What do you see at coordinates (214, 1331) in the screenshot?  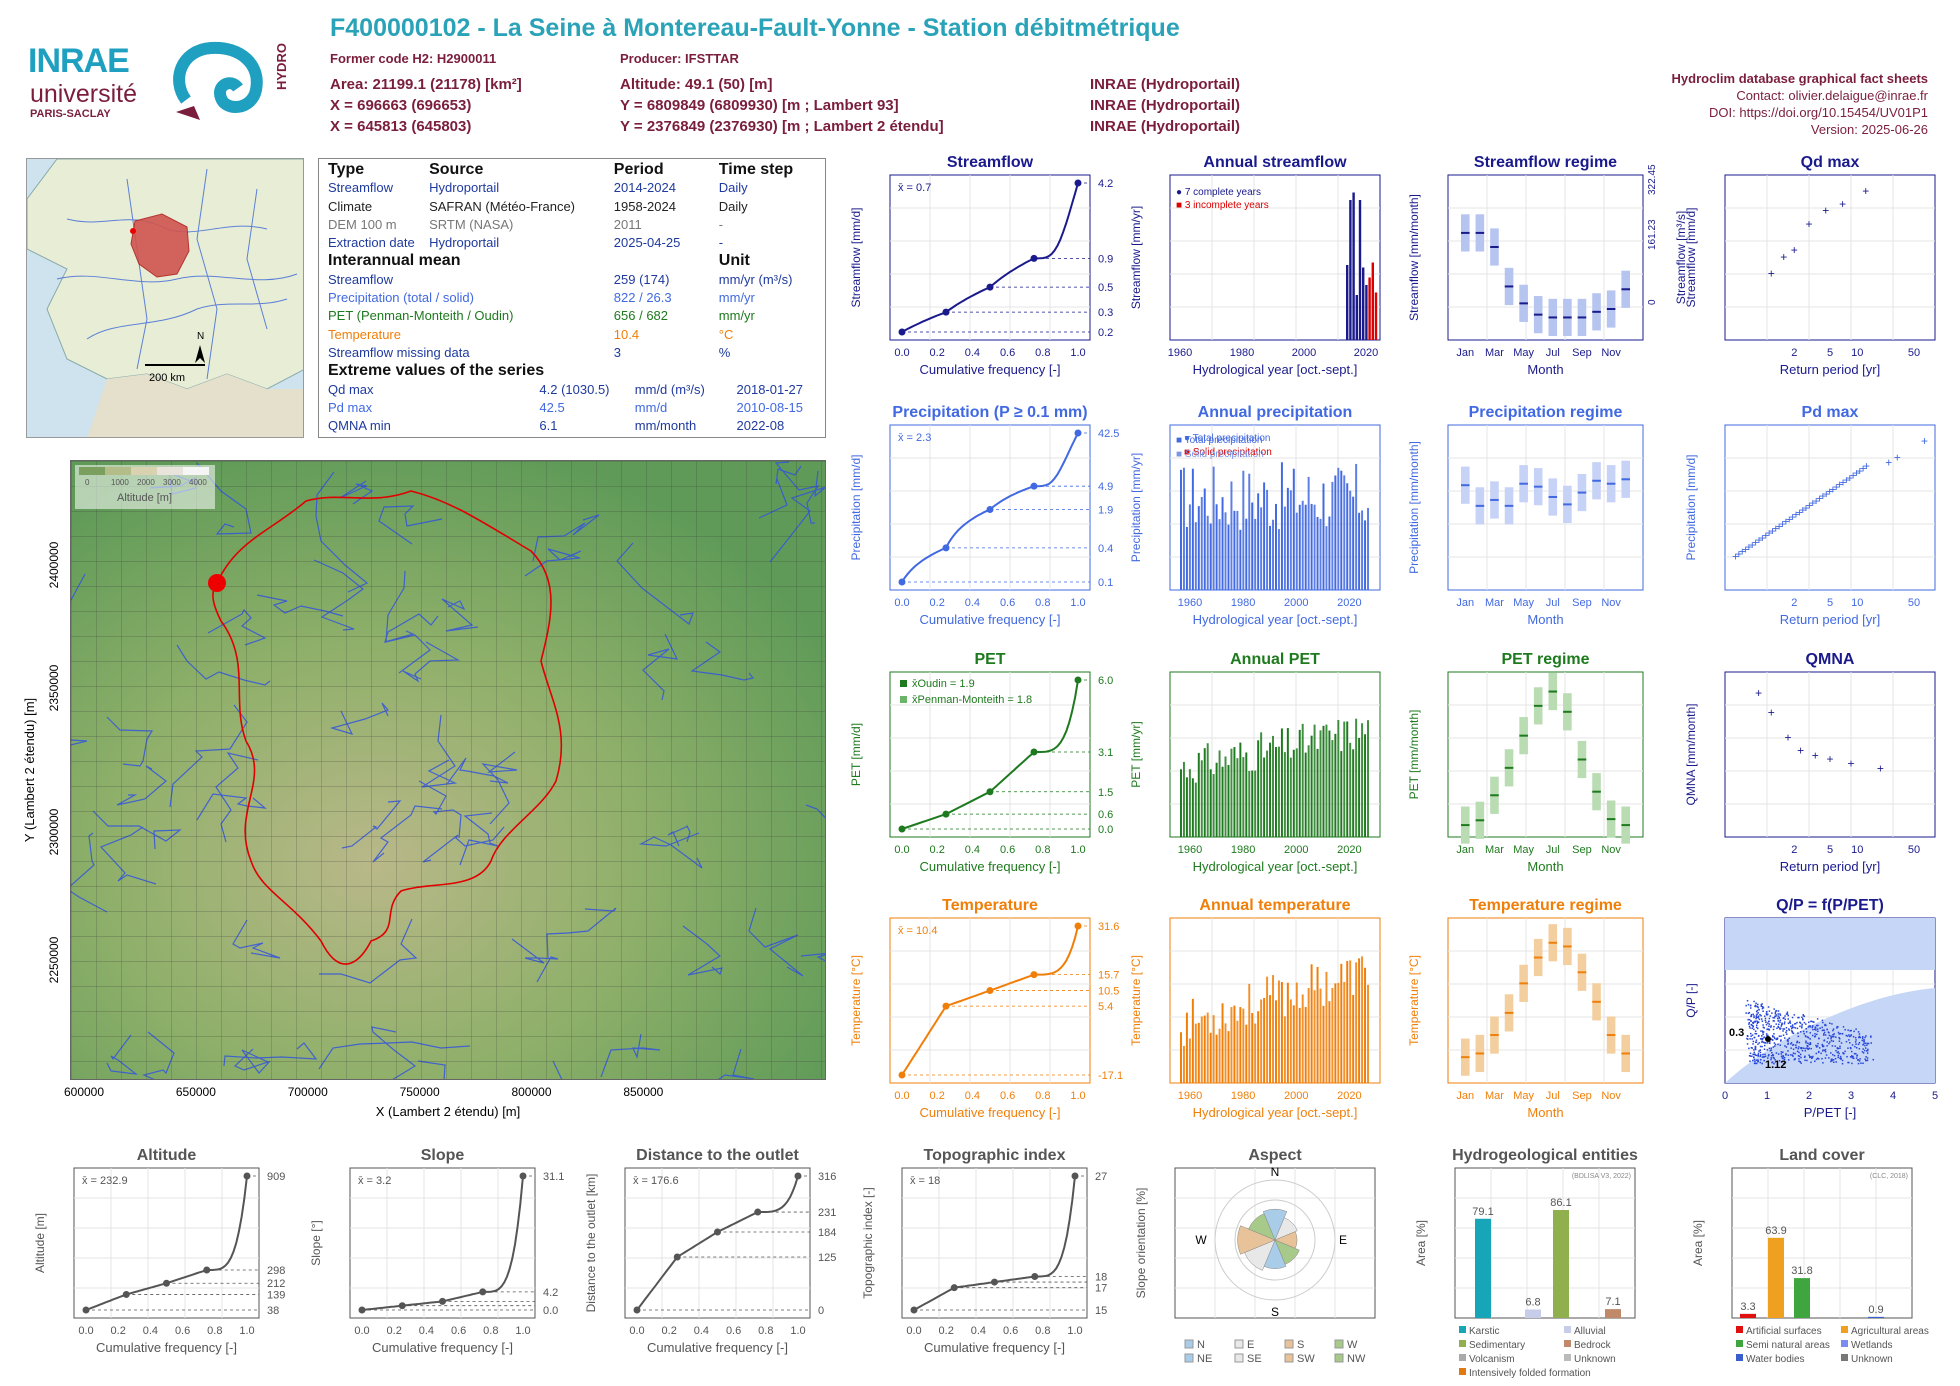 I see `x-tick: 0.8` at bounding box center [214, 1331].